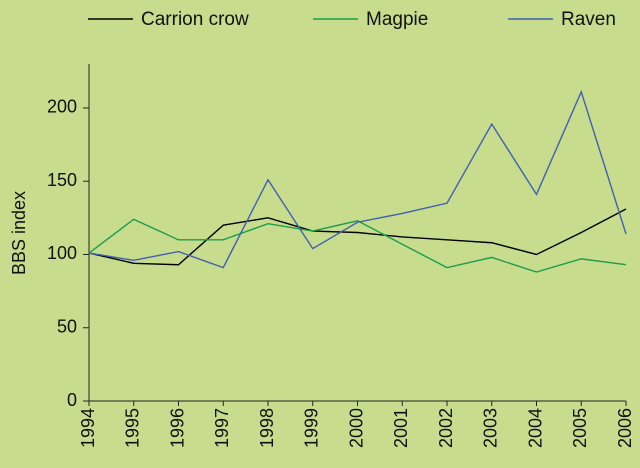 This screenshot has height=468, width=640. I want to click on y-tick-label: 200, so click(62, 107).